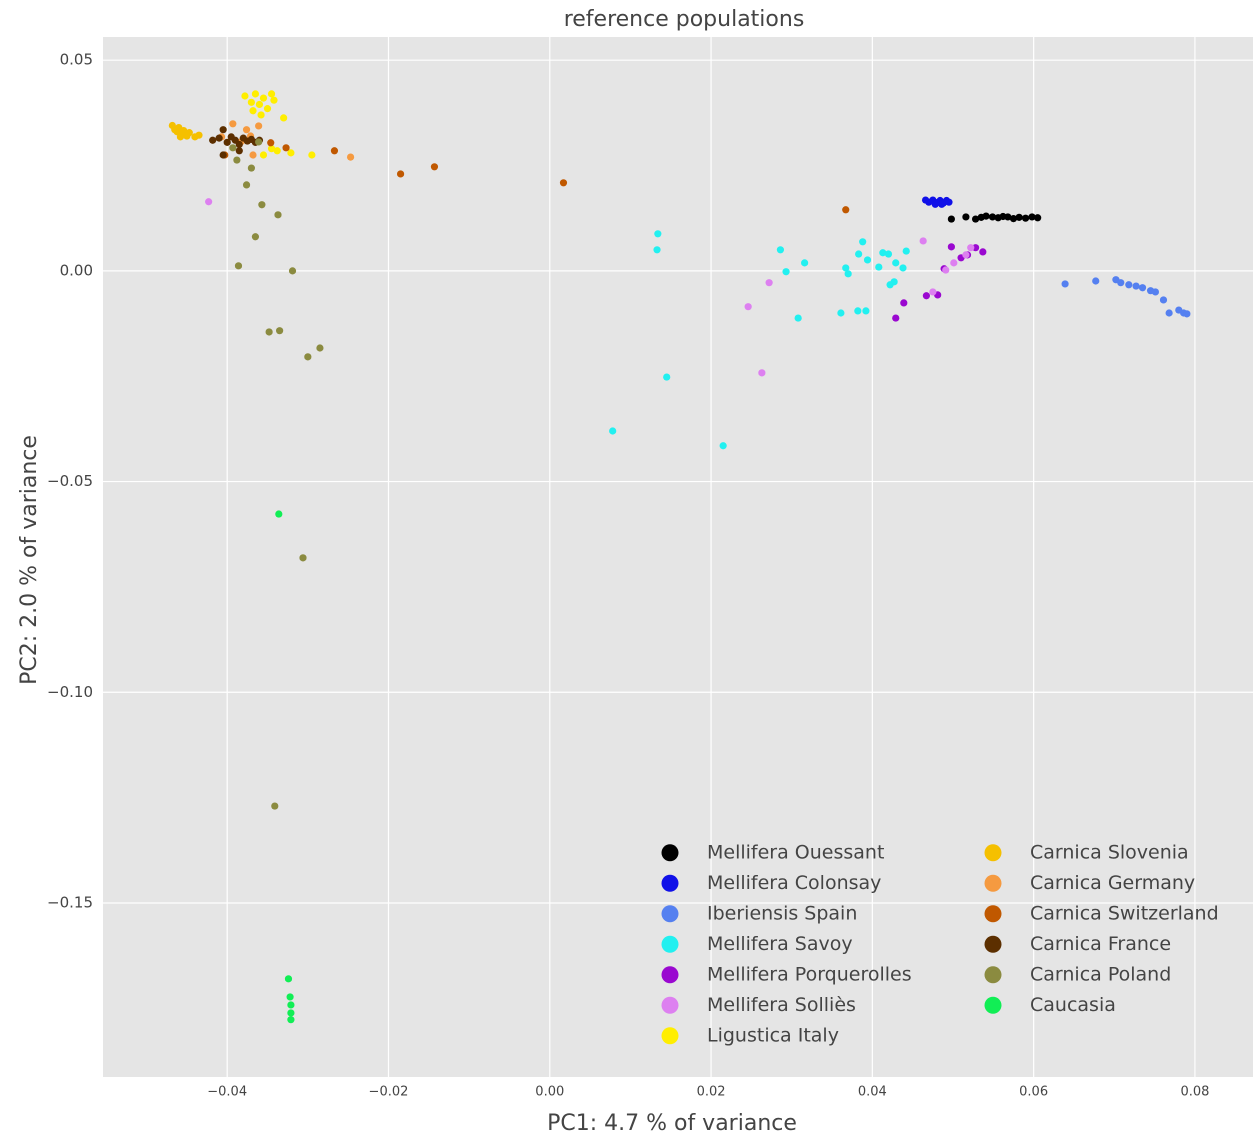 The image size is (1253, 1139). What do you see at coordinates (711, 1092) in the screenshot?
I see `x-tick-label: 0.02` at bounding box center [711, 1092].